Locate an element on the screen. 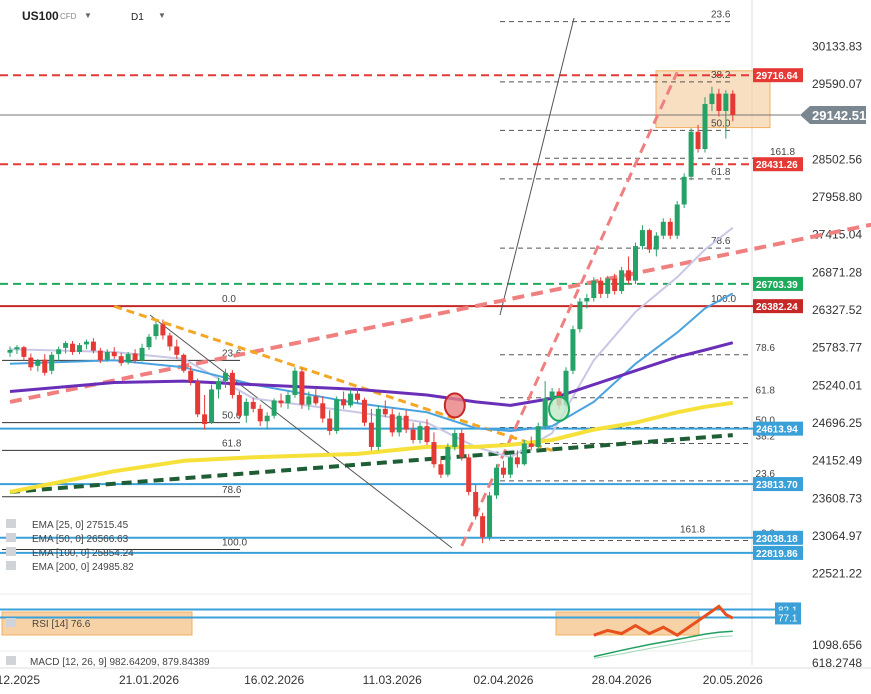  level-label: 29716.64 is located at coordinates (777, 76).